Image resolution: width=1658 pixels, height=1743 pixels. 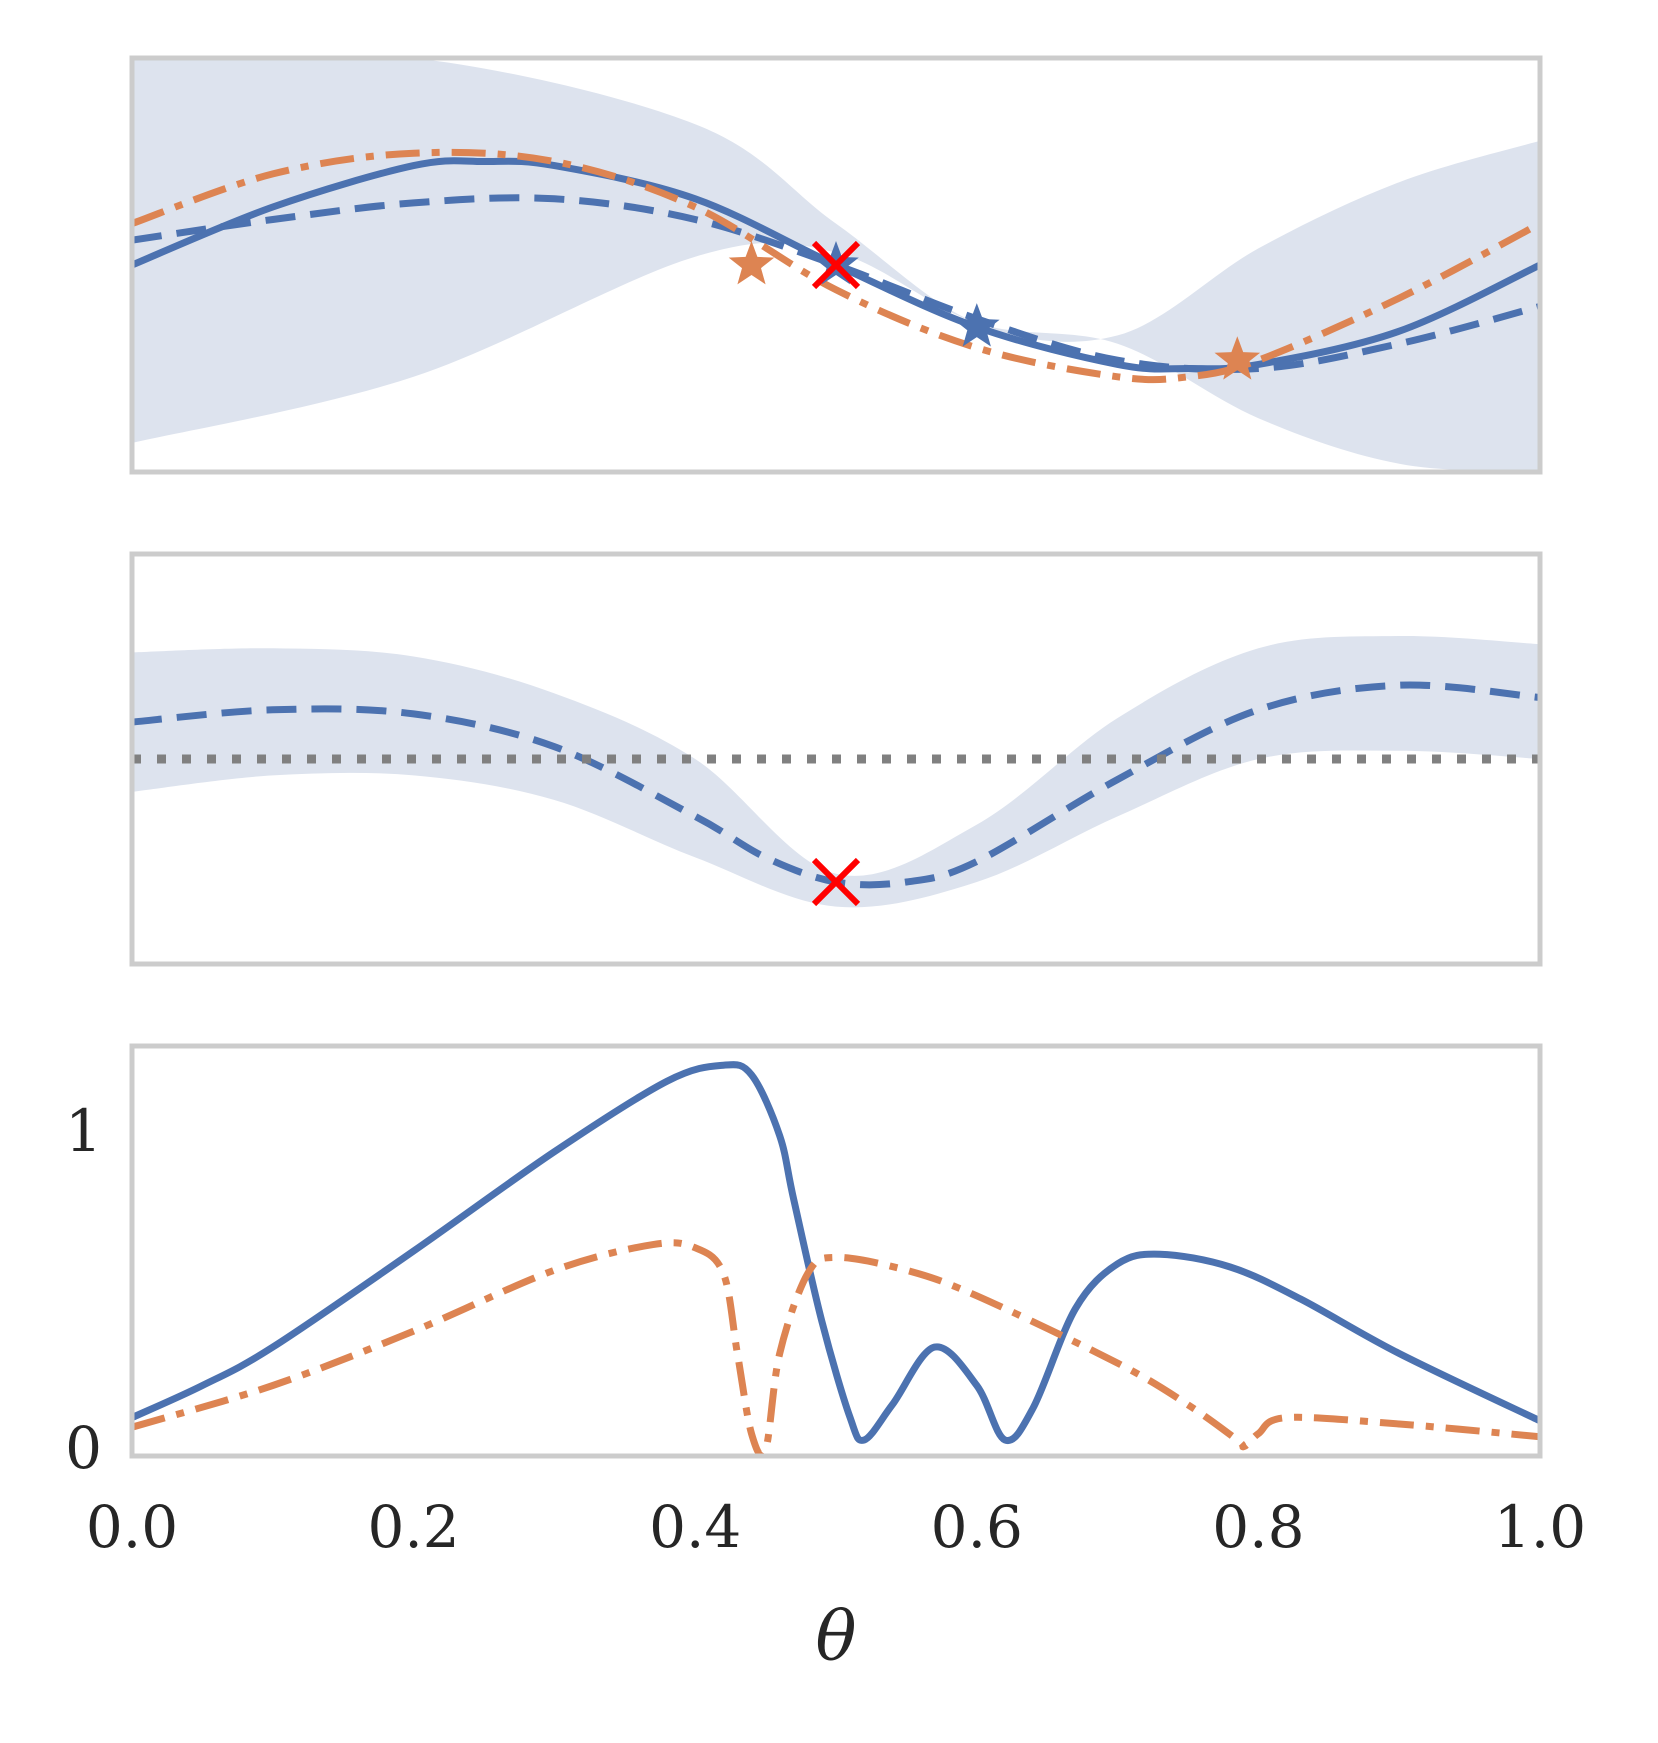 What do you see at coordinates (83, 1448) in the screenshot?
I see `y-tick-label-0: 0` at bounding box center [83, 1448].